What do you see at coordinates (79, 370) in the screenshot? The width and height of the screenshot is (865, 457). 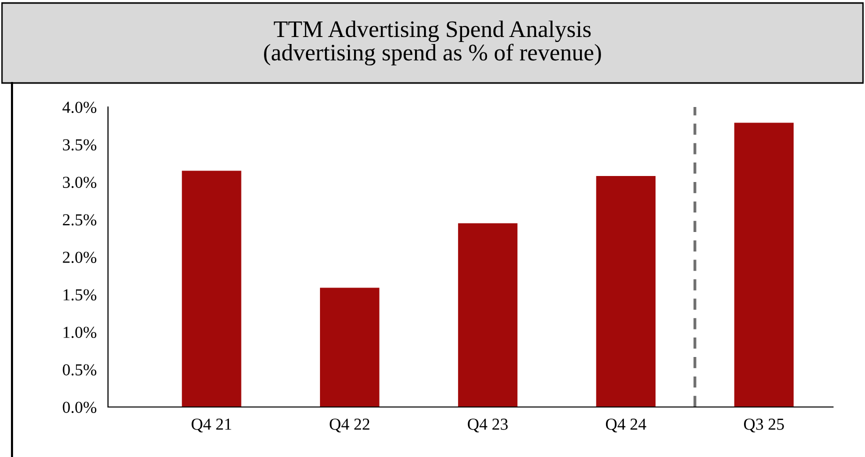 I see `y-tick-label: 0.5%` at bounding box center [79, 370].